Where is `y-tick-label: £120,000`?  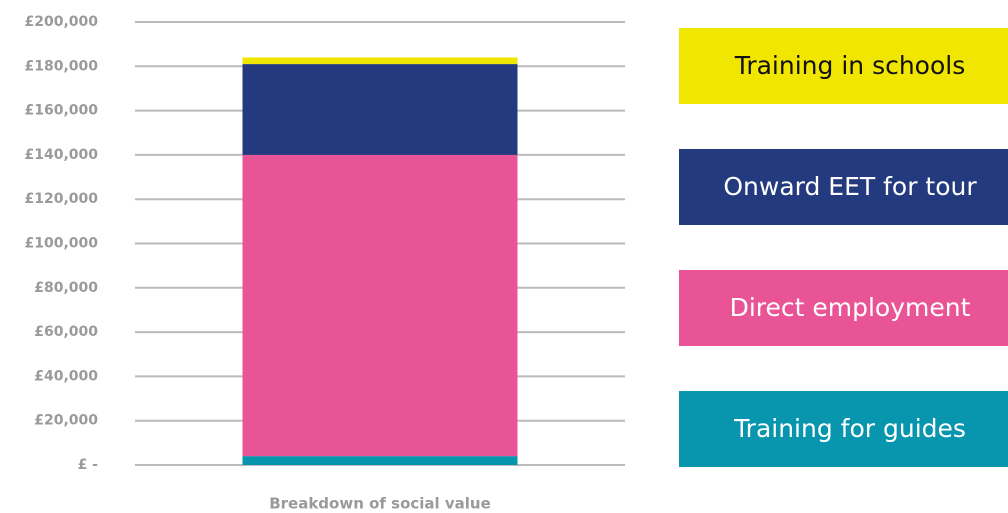 y-tick-label: £120,000 is located at coordinates (61, 199).